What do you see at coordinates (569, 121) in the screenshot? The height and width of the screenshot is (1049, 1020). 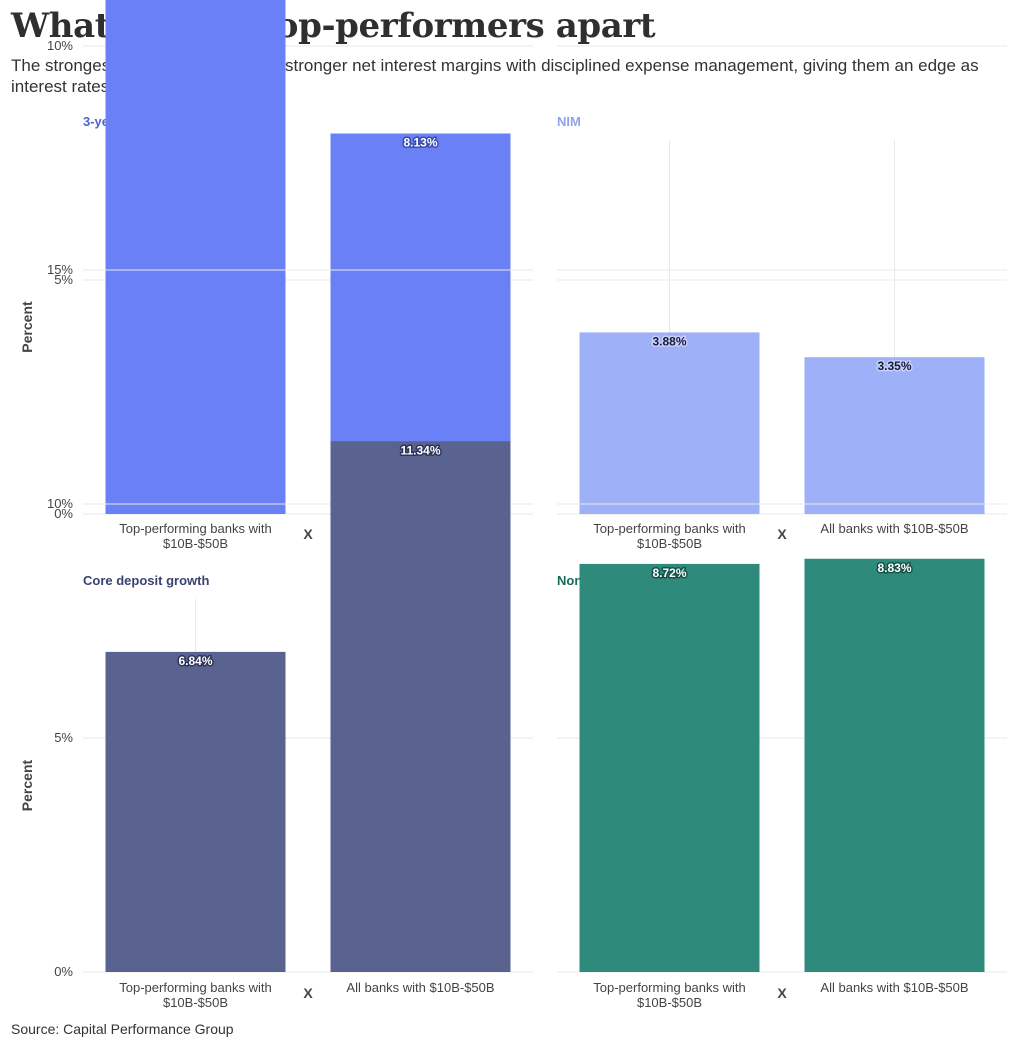 I see `panel-title: NIM` at bounding box center [569, 121].